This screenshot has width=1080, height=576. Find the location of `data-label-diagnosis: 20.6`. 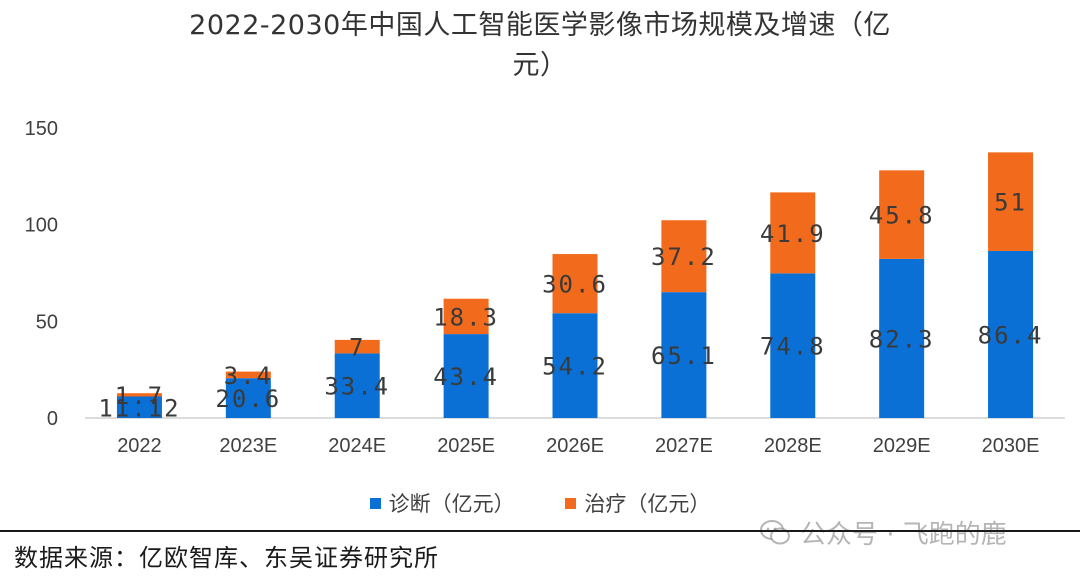

data-label-diagnosis: 20.6 is located at coordinates (248, 399).